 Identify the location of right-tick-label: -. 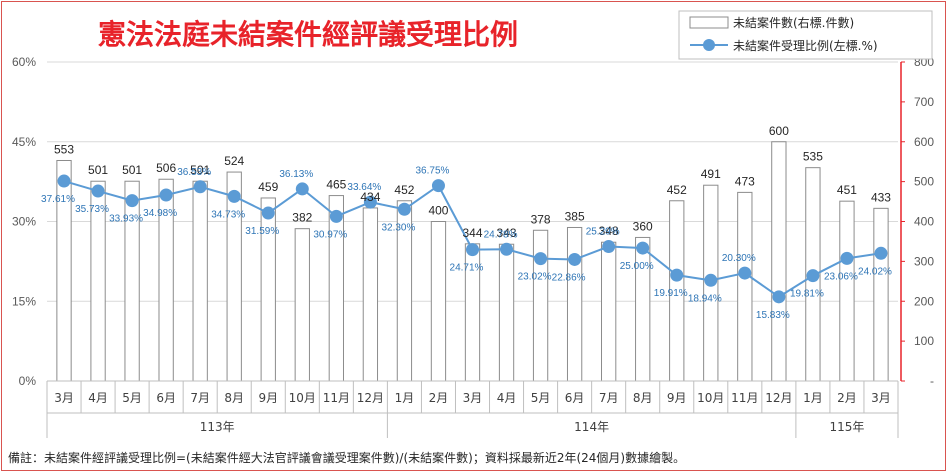
(932, 381).